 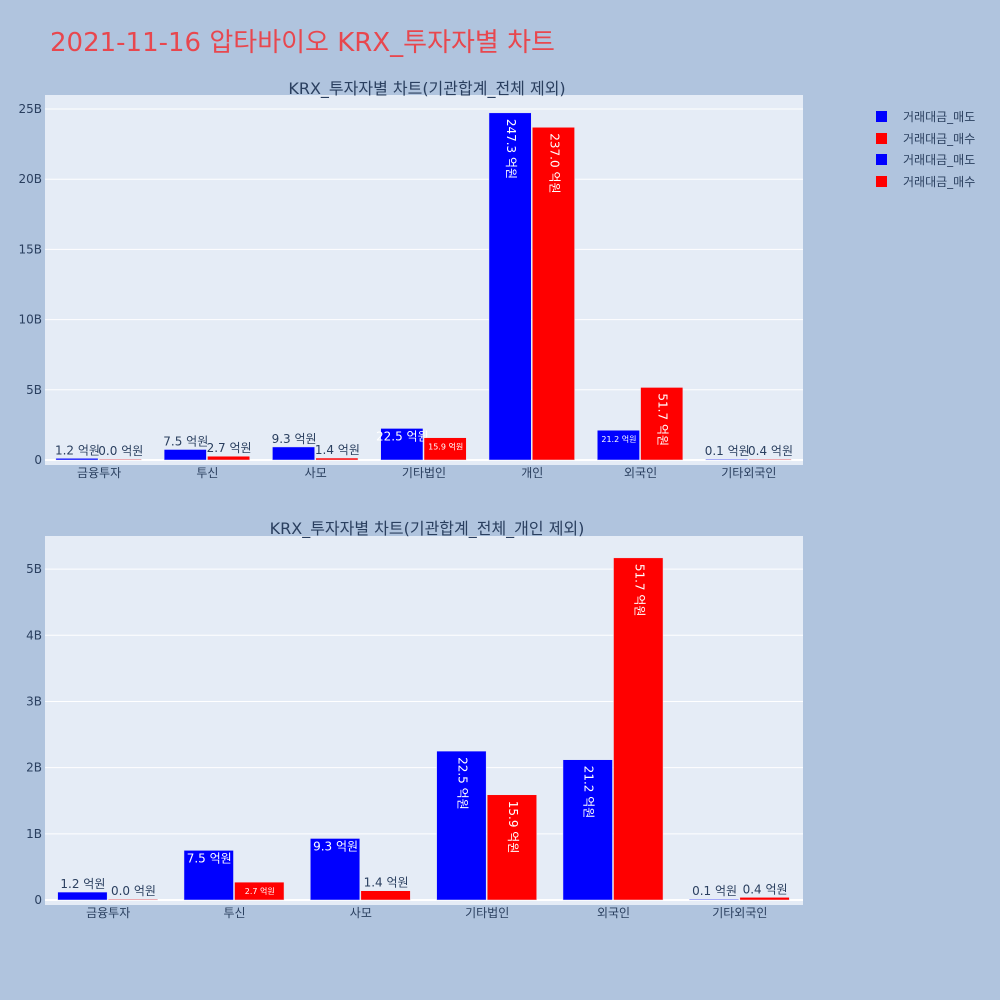 I want to click on y-tick-label: 10B, so click(x=30, y=320).